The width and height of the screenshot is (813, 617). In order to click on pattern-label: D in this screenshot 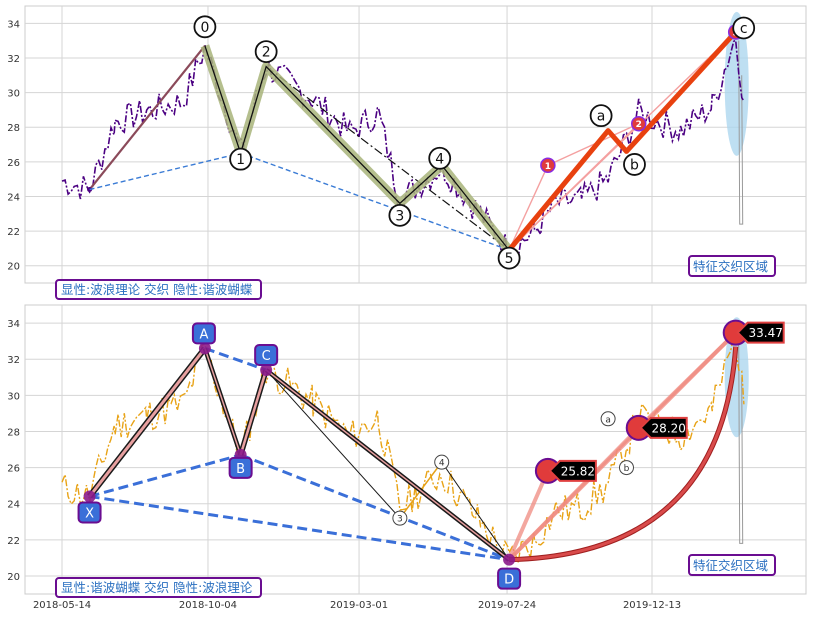, I will do `click(509, 580)`.